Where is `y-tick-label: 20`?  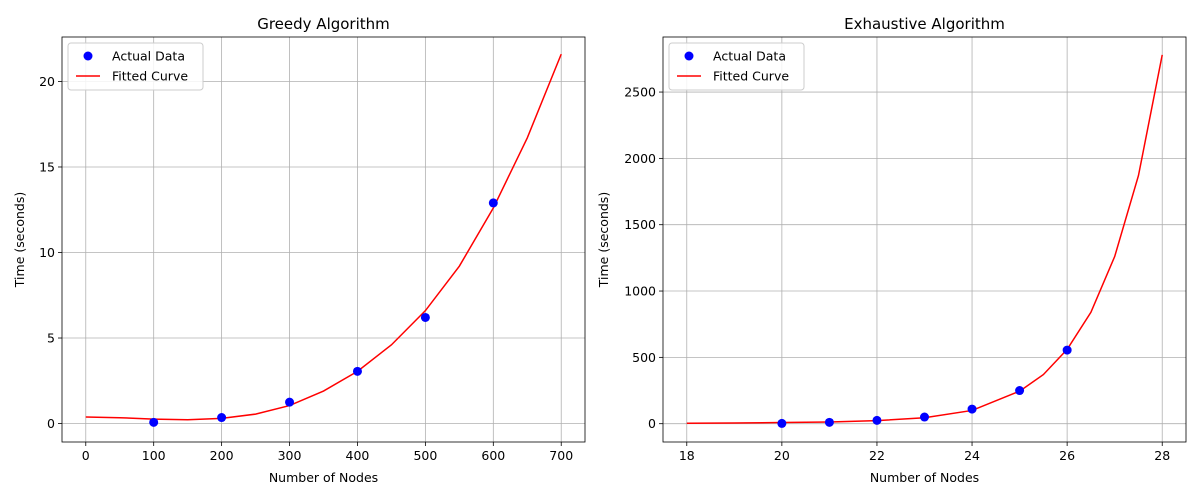
y-tick-label: 20 is located at coordinates (47, 81).